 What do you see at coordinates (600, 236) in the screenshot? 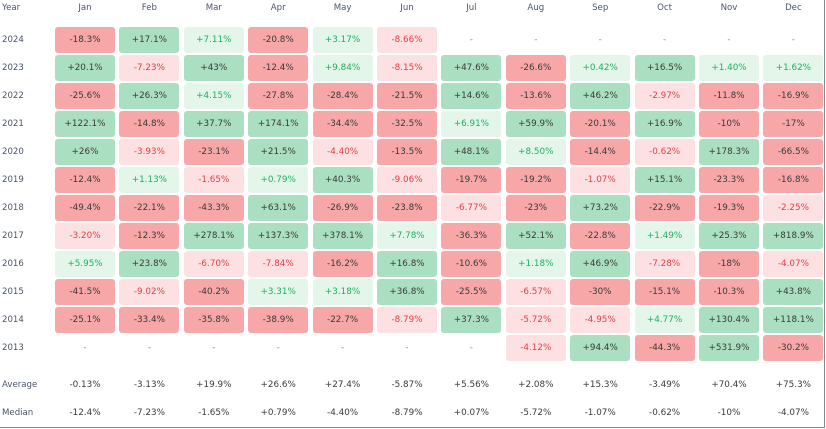
I see `return-cell-2017-sep: -22.8%` at bounding box center [600, 236].